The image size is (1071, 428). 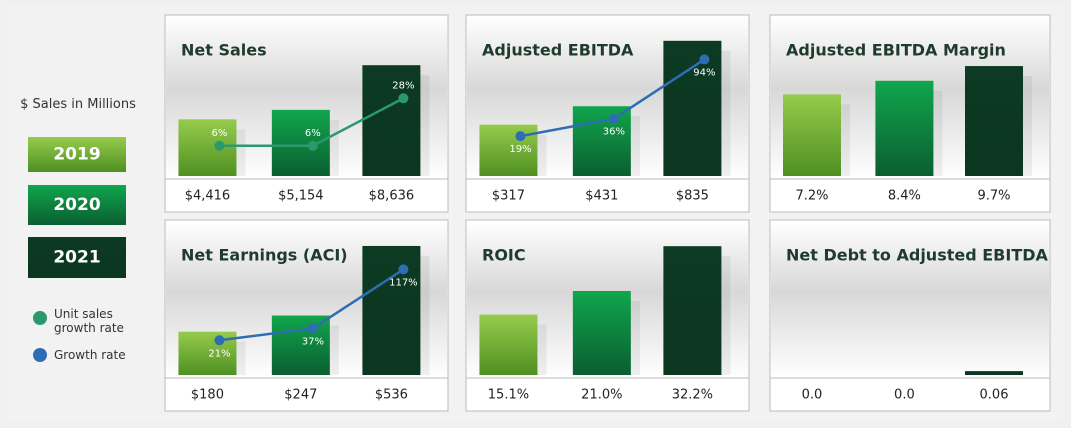 I want to click on value-label: 15.1%, so click(x=508, y=395).